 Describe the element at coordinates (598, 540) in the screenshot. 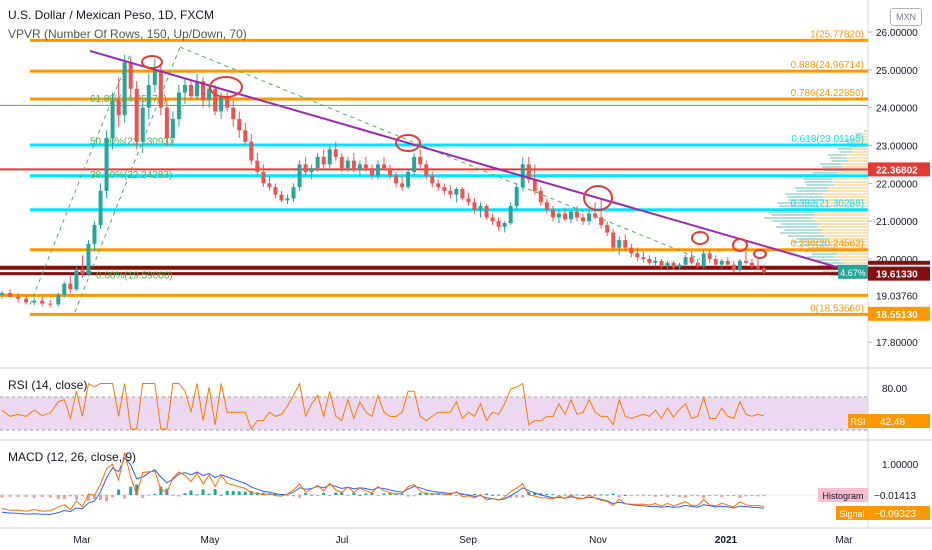

I see `x-tick-label: Nov` at that location.